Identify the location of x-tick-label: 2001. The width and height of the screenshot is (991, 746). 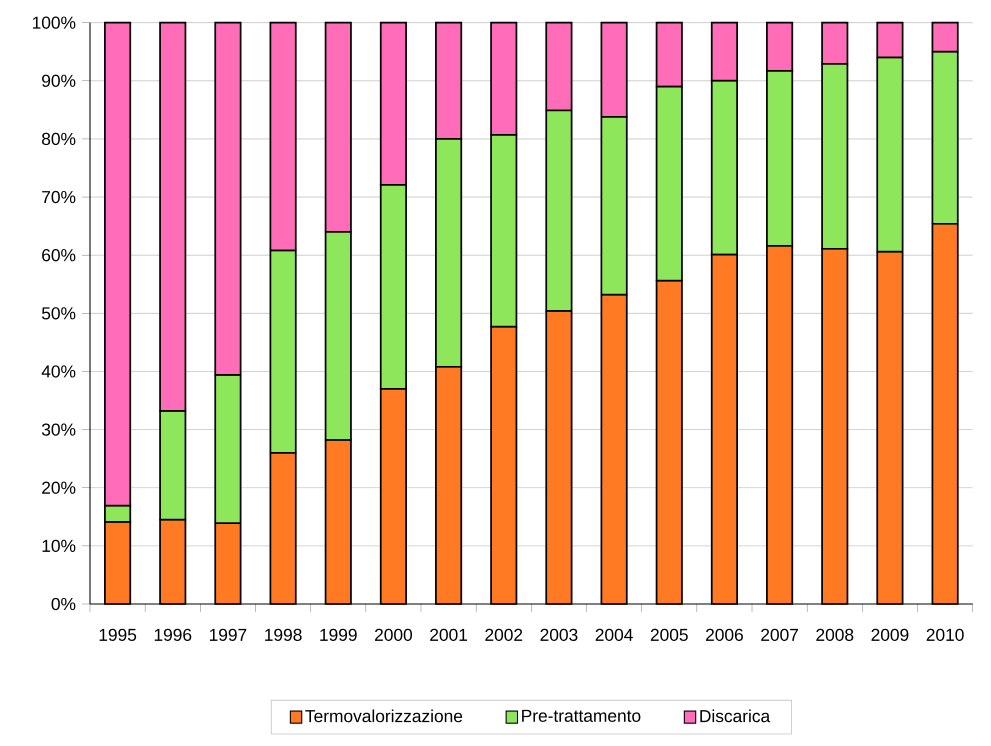
(449, 634).